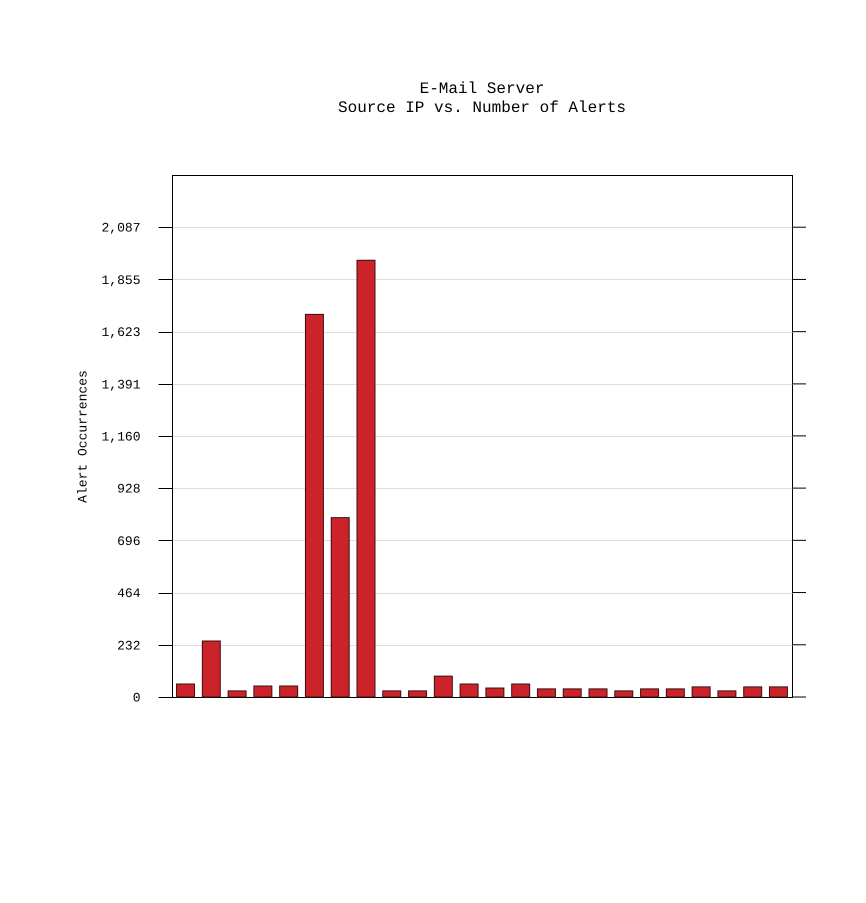  Describe the element at coordinates (482, 89) in the screenshot. I see `chart-title: E-Mail Server` at that location.